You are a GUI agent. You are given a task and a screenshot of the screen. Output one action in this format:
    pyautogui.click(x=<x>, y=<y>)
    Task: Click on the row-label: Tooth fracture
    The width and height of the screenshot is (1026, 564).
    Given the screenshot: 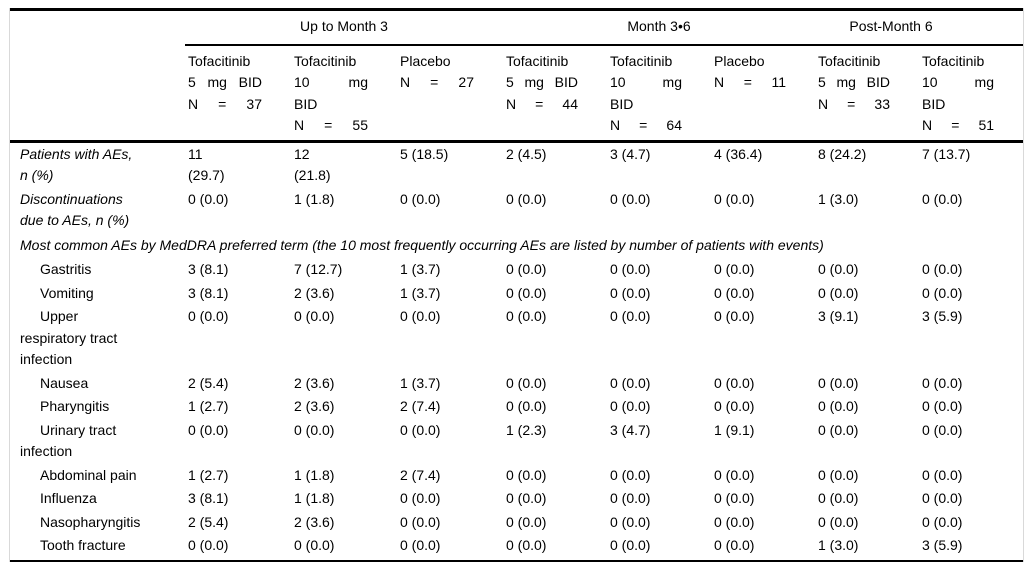 What is the action you would take?
    pyautogui.click(x=83, y=545)
    